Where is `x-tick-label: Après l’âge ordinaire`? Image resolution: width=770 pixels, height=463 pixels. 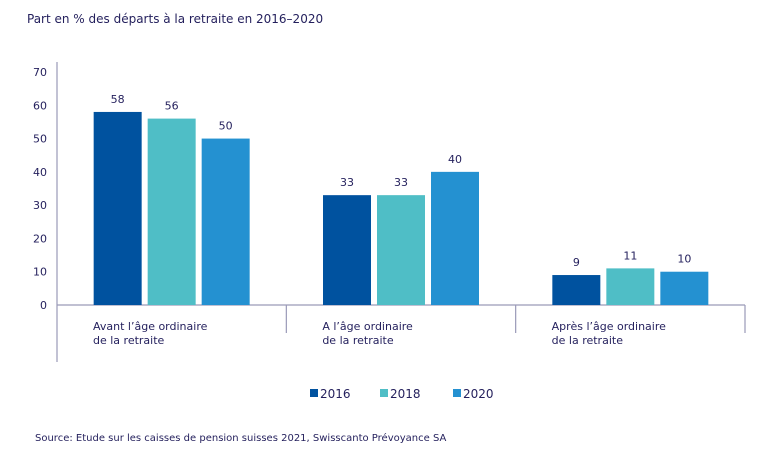
x-tick-label: Après l’âge ordinaire is located at coordinates (609, 326).